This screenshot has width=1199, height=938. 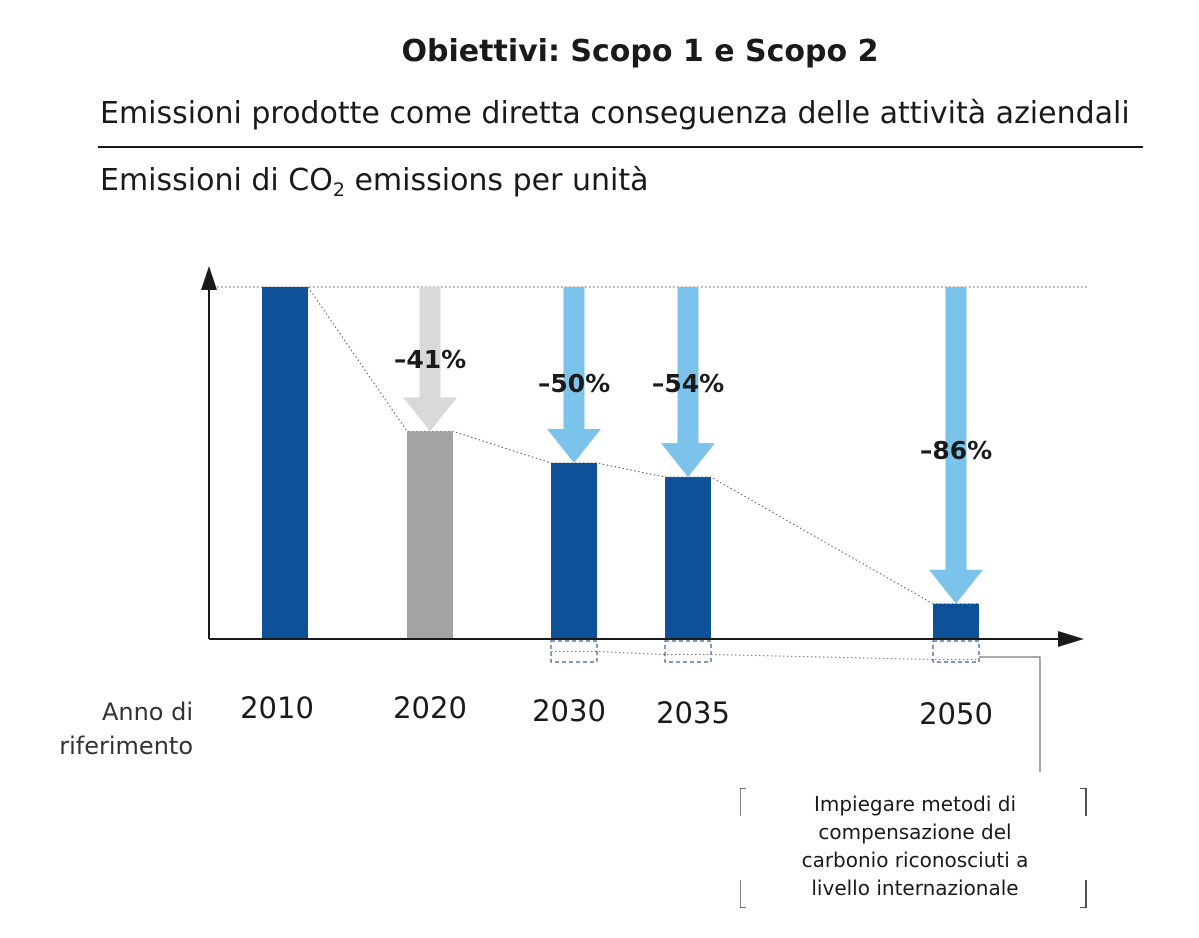 I want to click on reduction-arrow-2050, so click(x=956, y=445).